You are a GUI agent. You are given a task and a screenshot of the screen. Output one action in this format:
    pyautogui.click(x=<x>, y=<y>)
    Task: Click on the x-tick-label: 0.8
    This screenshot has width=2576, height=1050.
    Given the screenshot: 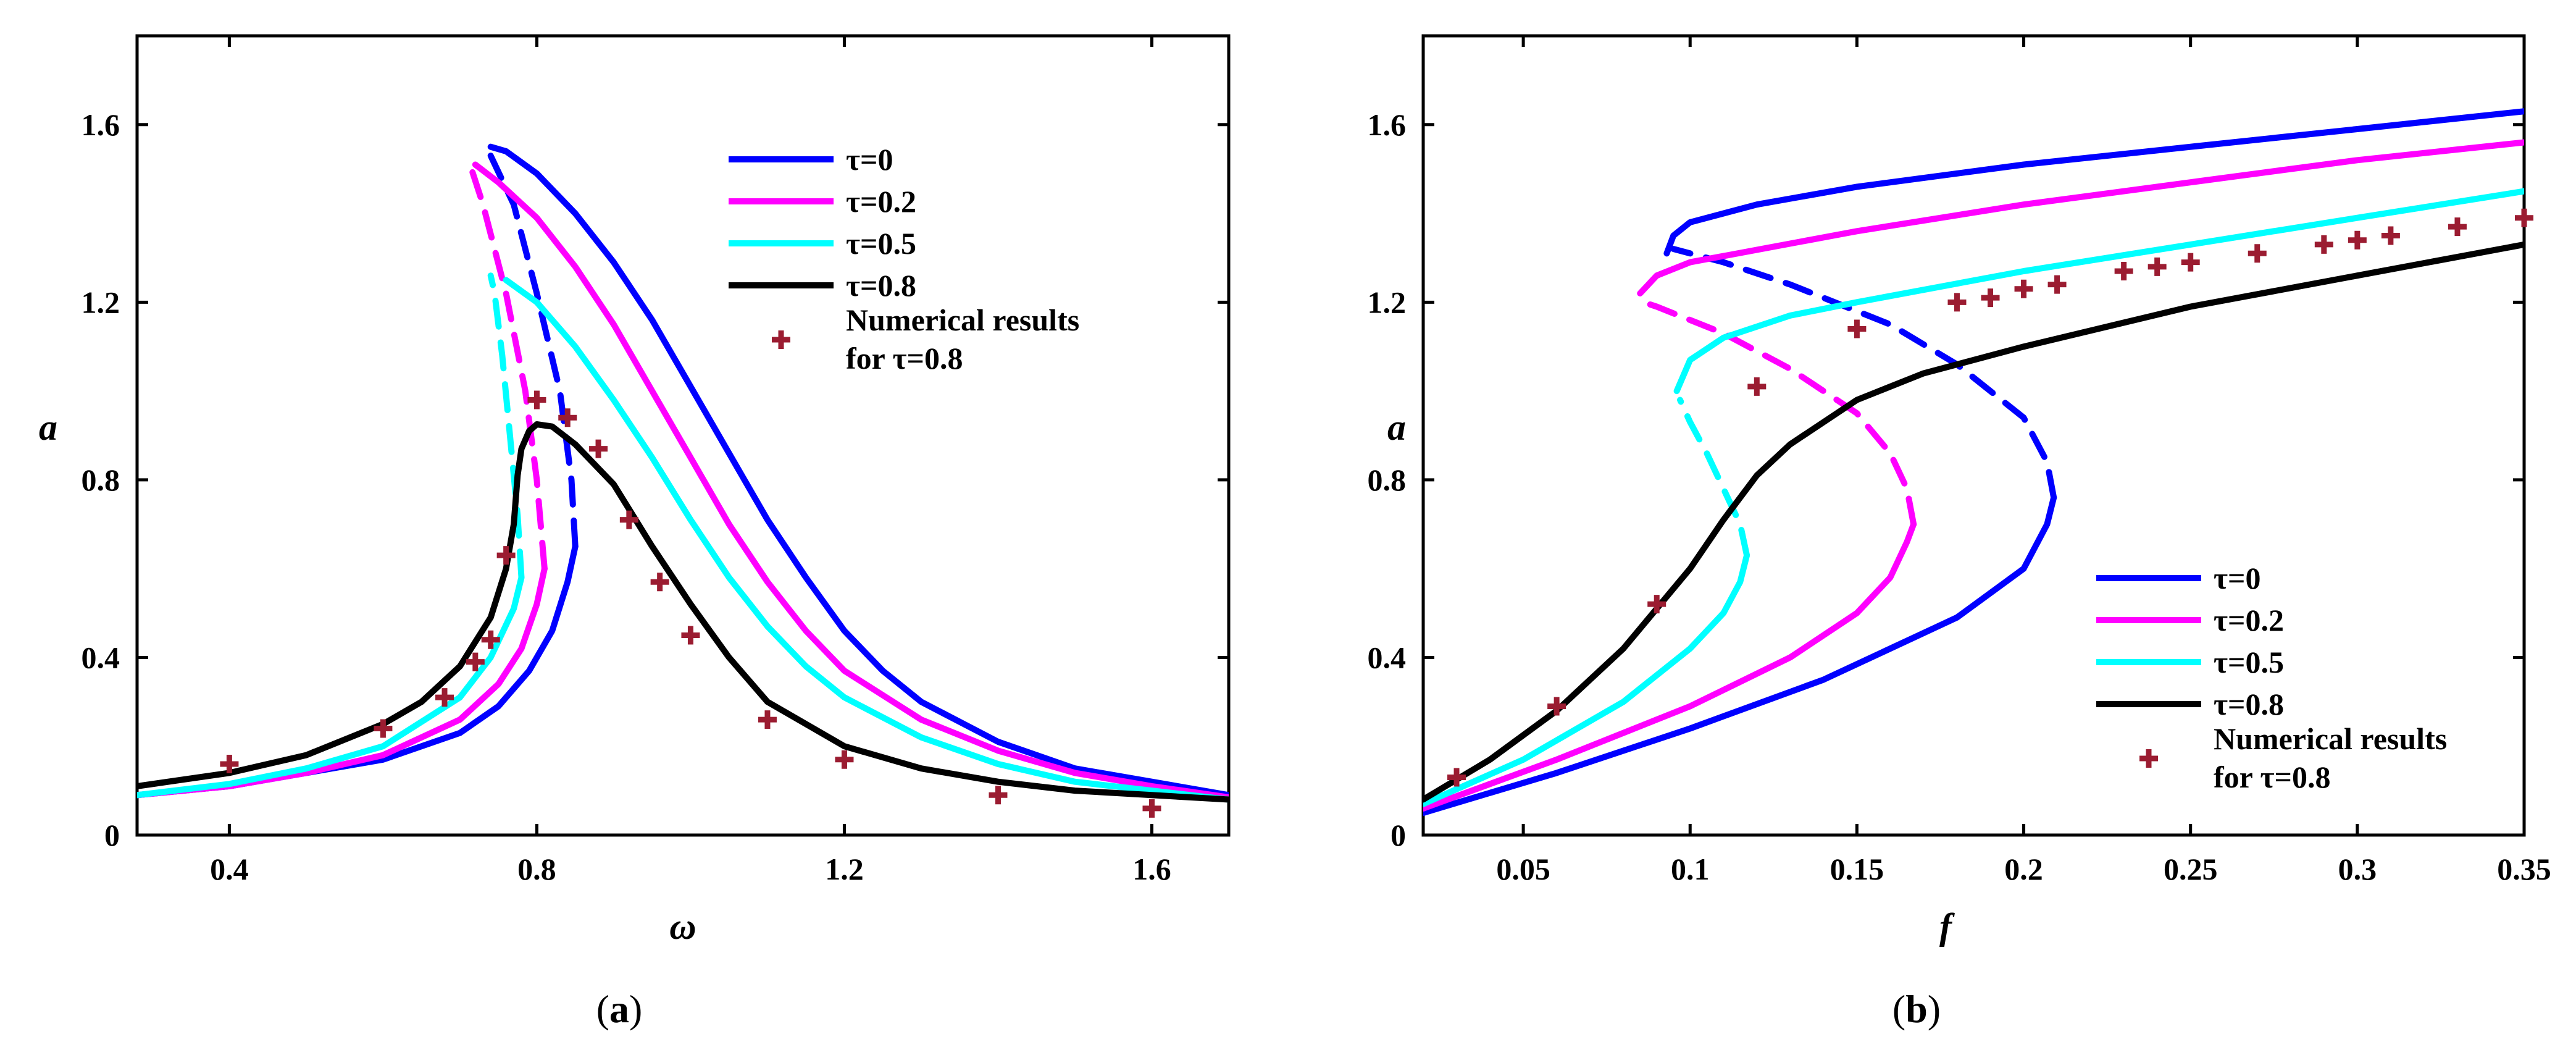 What is the action you would take?
    pyautogui.click(x=536, y=869)
    